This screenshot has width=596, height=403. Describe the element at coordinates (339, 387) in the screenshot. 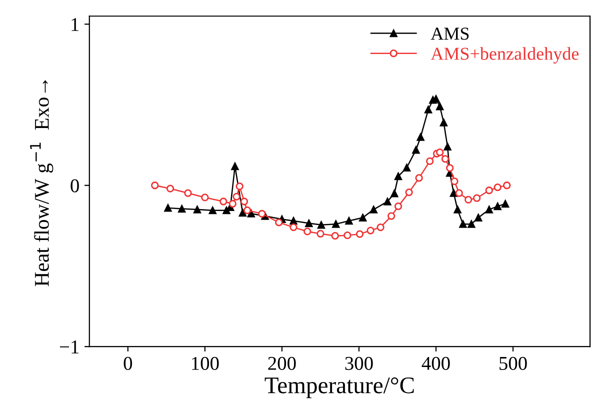

I see `x-axis-title: Temperature/°C` at that location.